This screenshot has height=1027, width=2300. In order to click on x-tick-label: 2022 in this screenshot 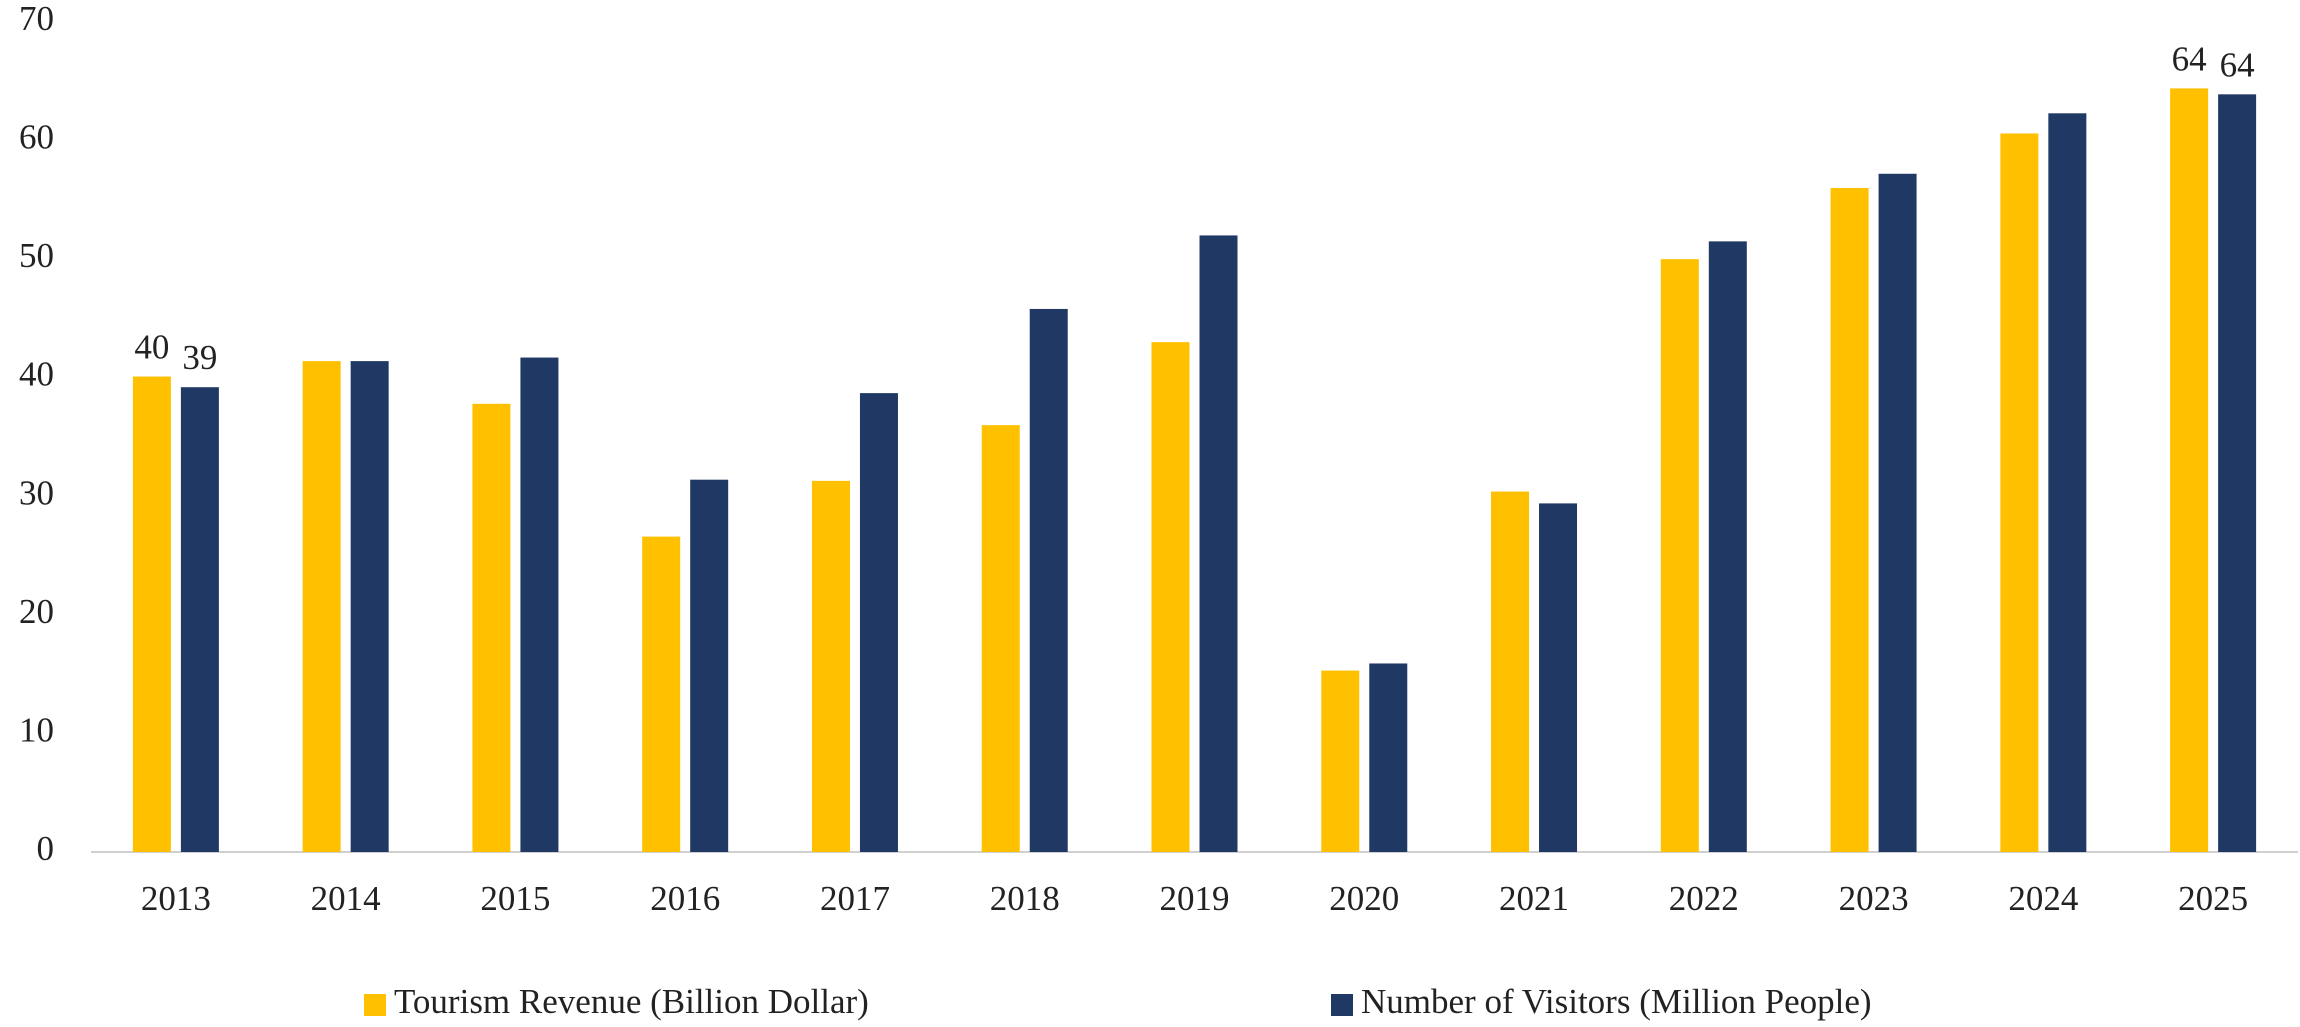, I will do `click(1704, 898)`.